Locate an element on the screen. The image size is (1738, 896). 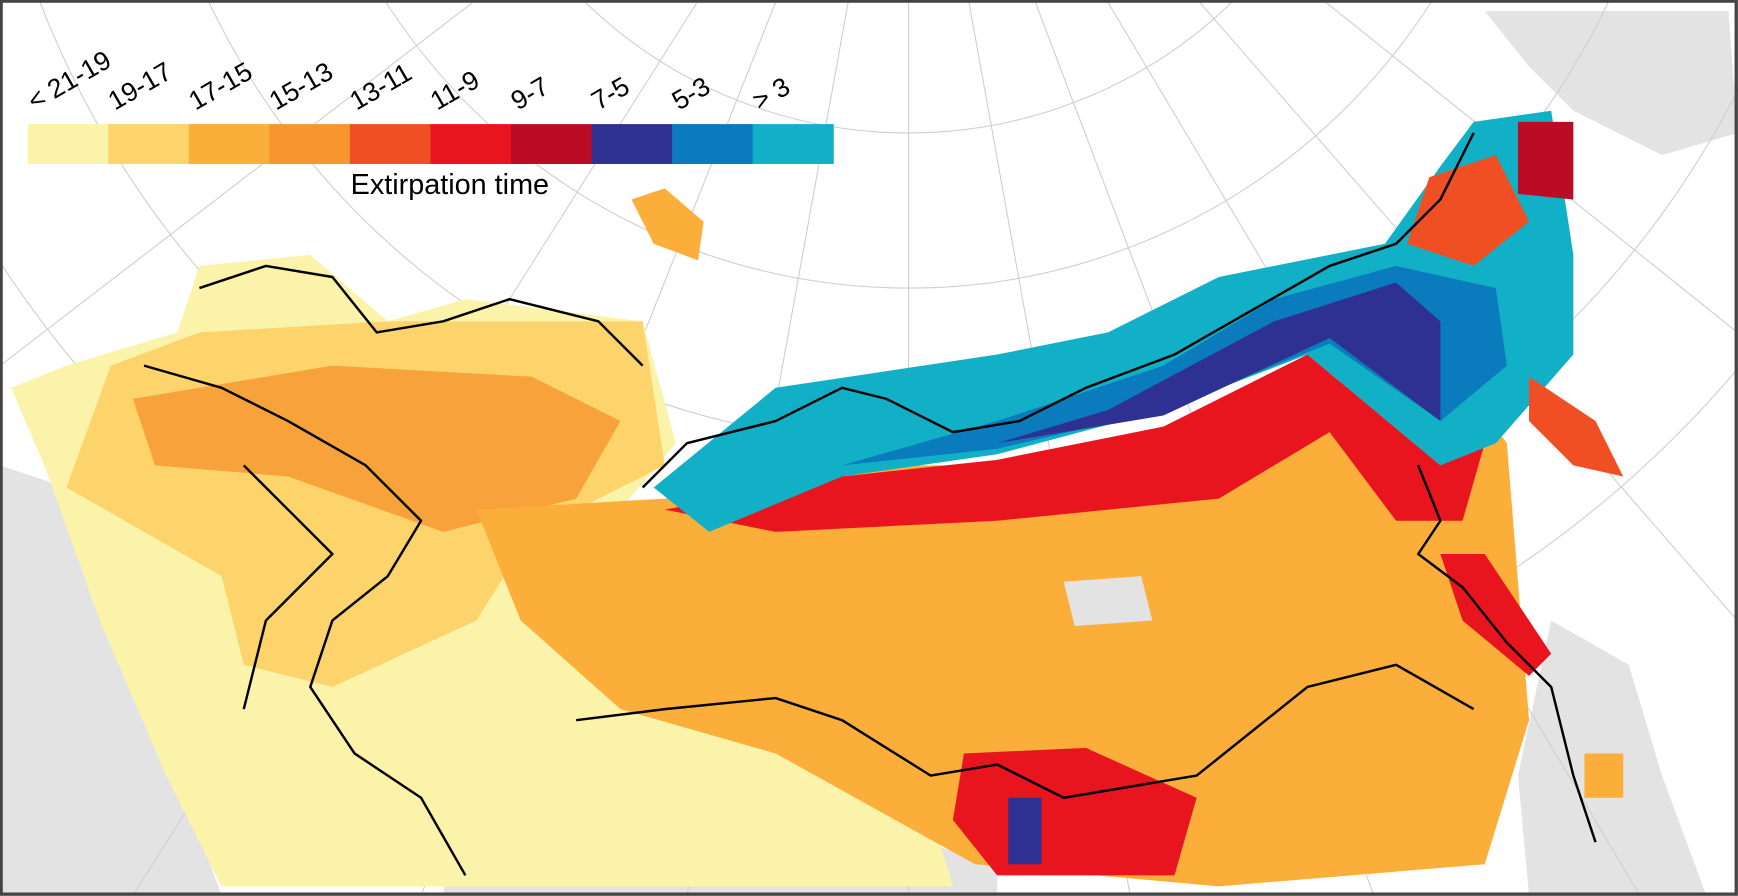
region-orange-west is located at coordinates (376, 448).